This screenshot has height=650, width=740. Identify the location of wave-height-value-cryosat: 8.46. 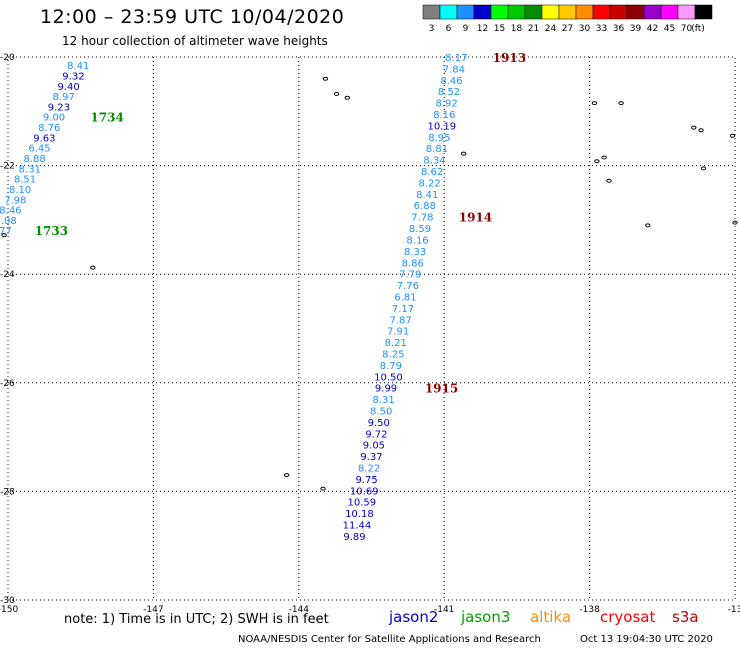
(451, 81).